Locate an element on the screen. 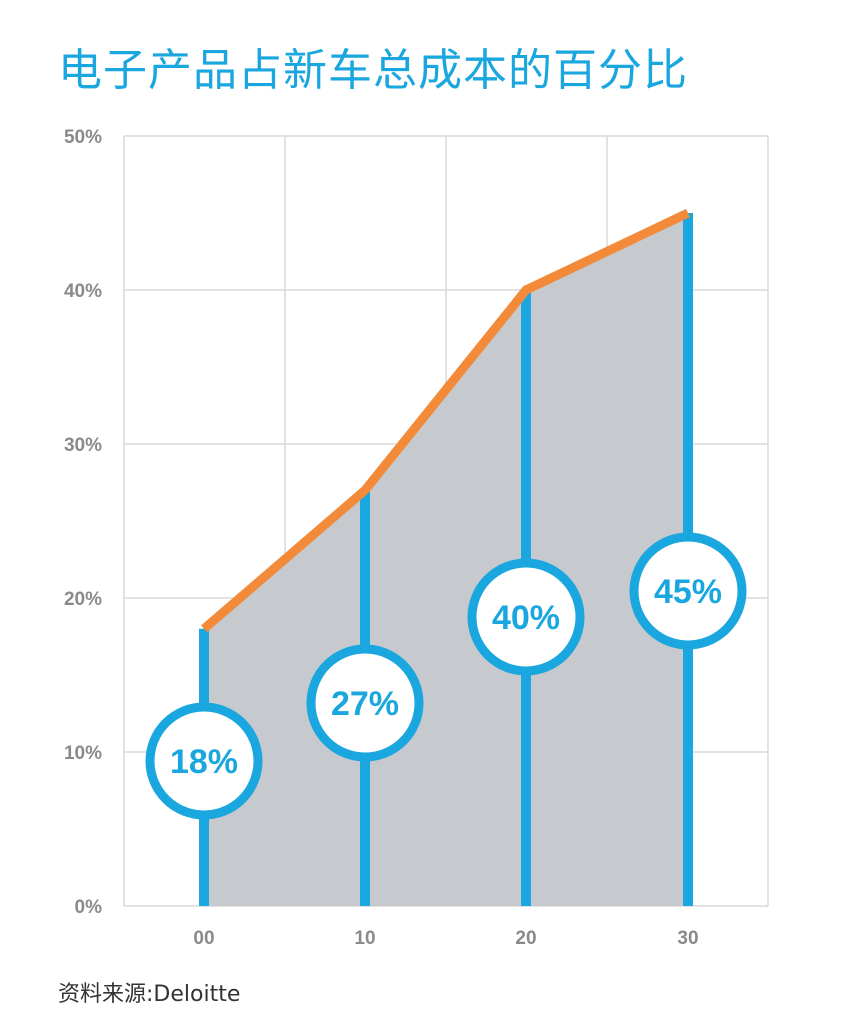 This screenshot has height=1024, width=858. value-bubble-10: 27% is located at coordinates (365, 703).